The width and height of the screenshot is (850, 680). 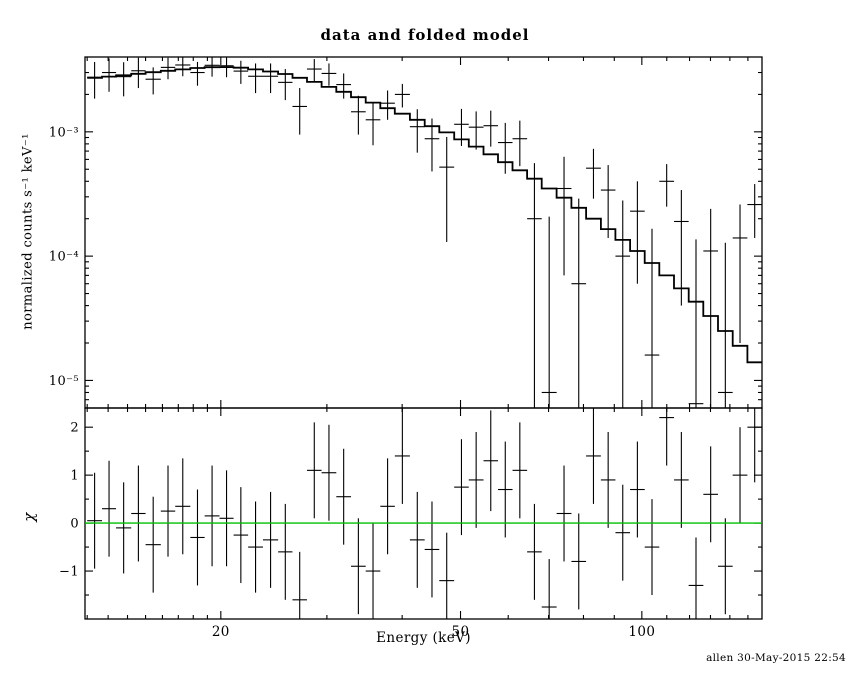 What do you see at coordinates (425, 35) in the screenshot?
I see `chart-title: data and folded model` at bounding box center [425, 35].